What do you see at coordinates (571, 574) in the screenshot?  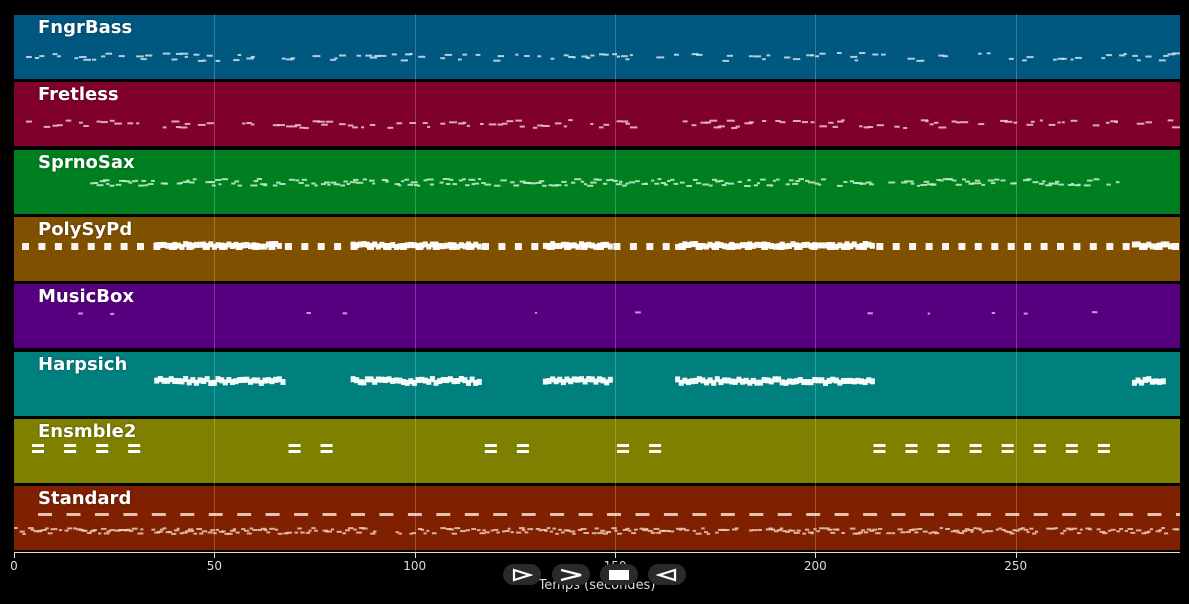 I see `forward-button` at bounding box center [571, 574].